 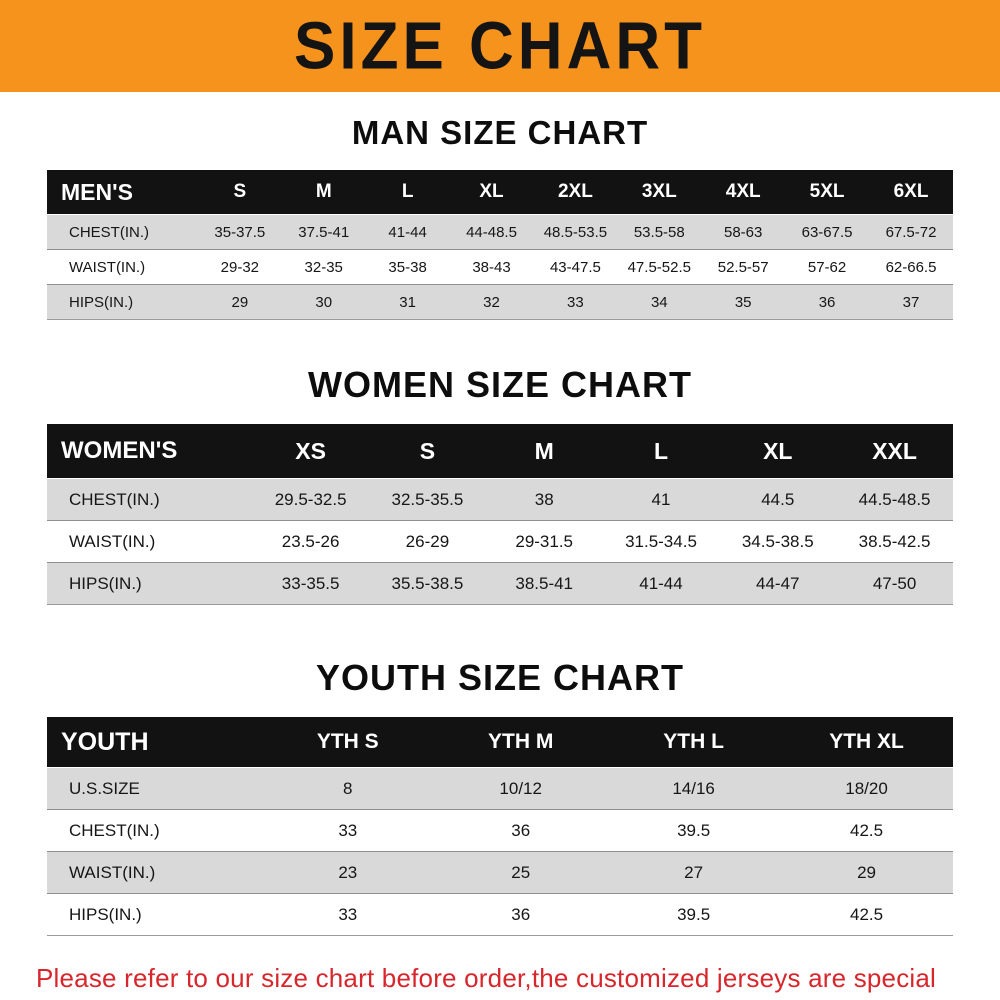 I want to click on women-section-heading: WOMEN SIZE CHART, so click(x=500, y=384).